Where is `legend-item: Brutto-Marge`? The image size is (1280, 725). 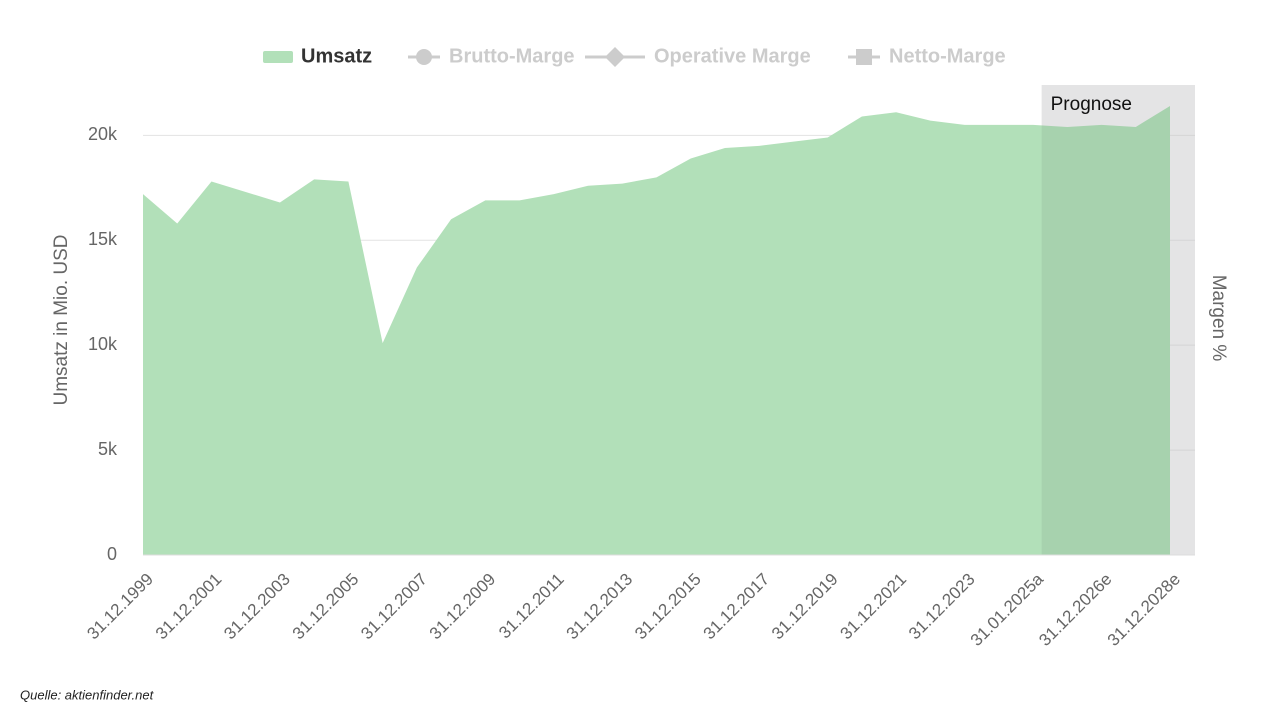
legend-item: Brutto-Marge is located at coordinates (491, 56).